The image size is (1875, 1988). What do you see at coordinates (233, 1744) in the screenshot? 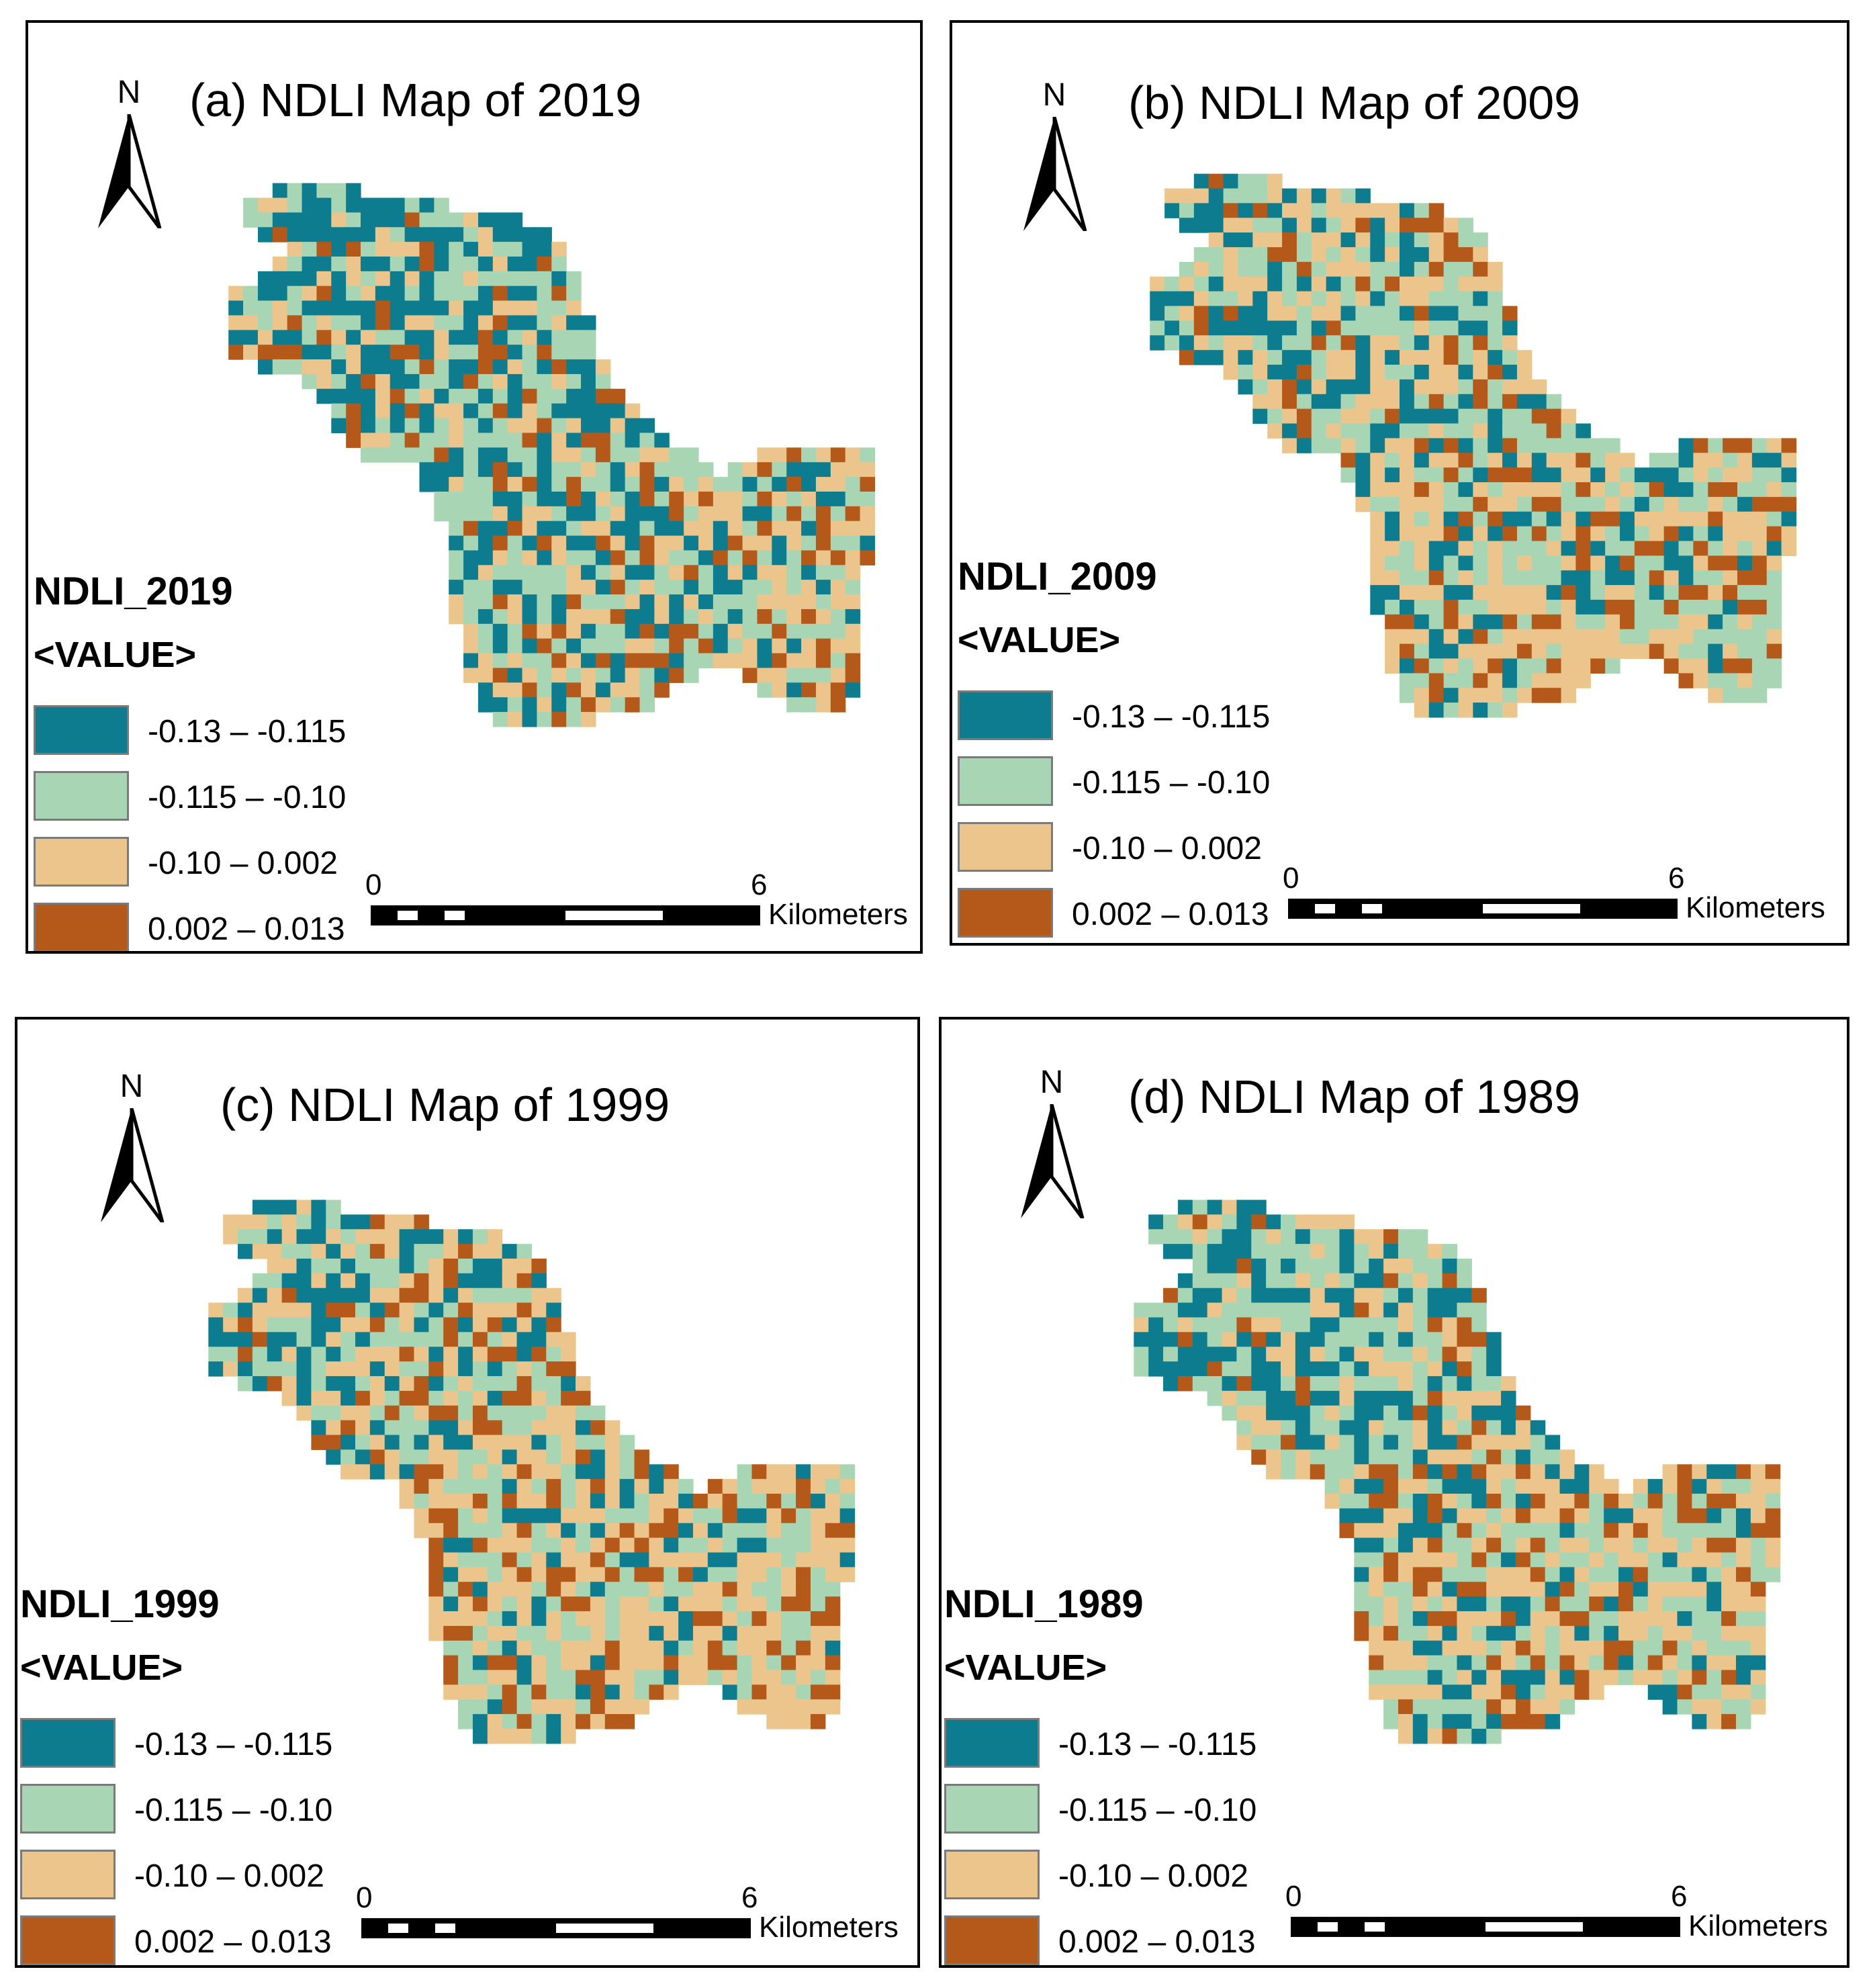
I see `legend-label: -0.13 – -0.115` at bounding box center [233, 1744].